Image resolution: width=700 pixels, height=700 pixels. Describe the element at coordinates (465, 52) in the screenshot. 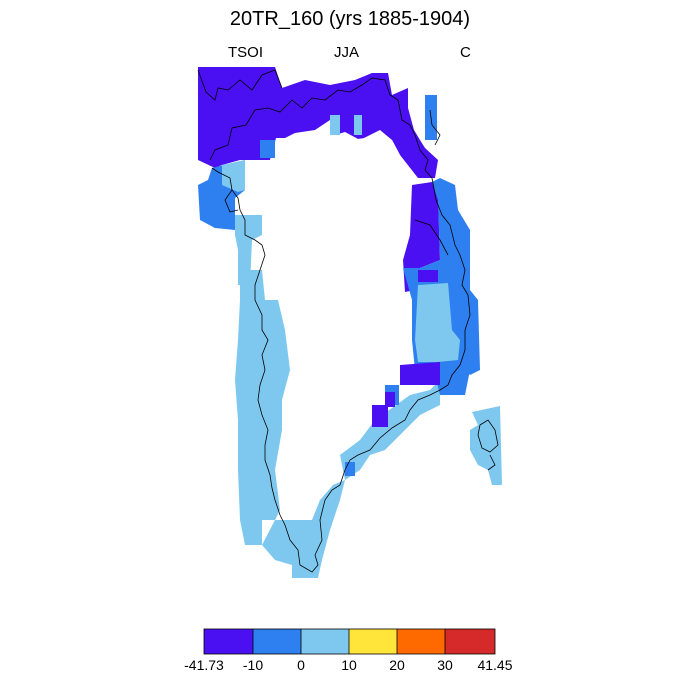

I see `units-label: C` at that location.